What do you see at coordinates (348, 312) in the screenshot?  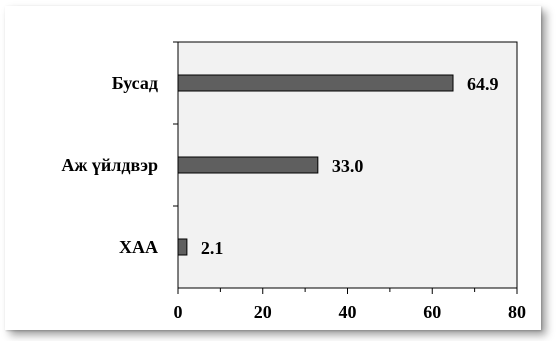 I see `x-tick-label: 40` at bounding box center [348, 312].